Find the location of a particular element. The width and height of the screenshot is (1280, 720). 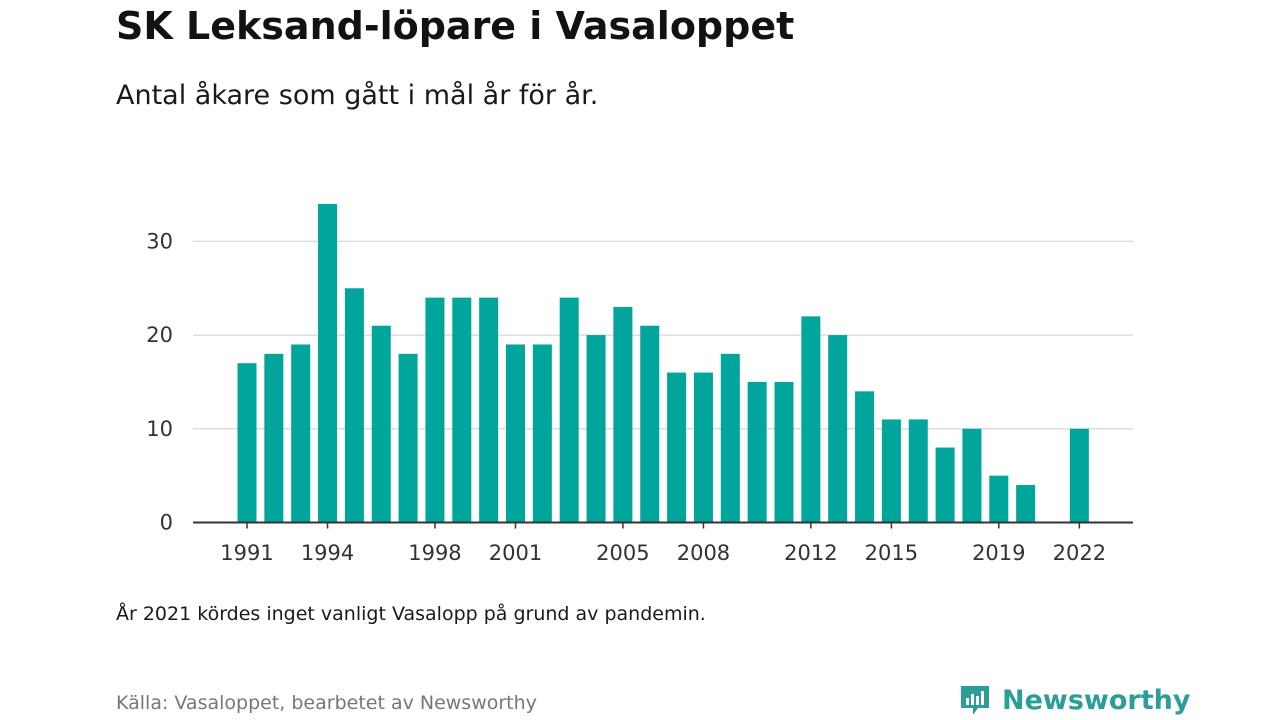

y-tick-label: 30 is located at coordinates (159, 241).